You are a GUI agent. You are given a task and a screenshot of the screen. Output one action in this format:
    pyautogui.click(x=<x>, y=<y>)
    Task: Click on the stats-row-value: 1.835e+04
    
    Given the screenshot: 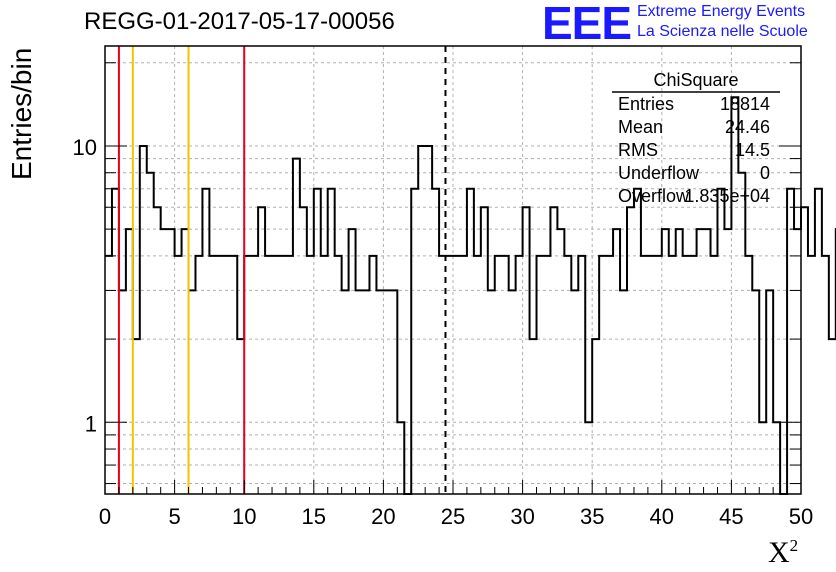 What is the action you would take?
    pyautogui.click(x=727, y=196)
    